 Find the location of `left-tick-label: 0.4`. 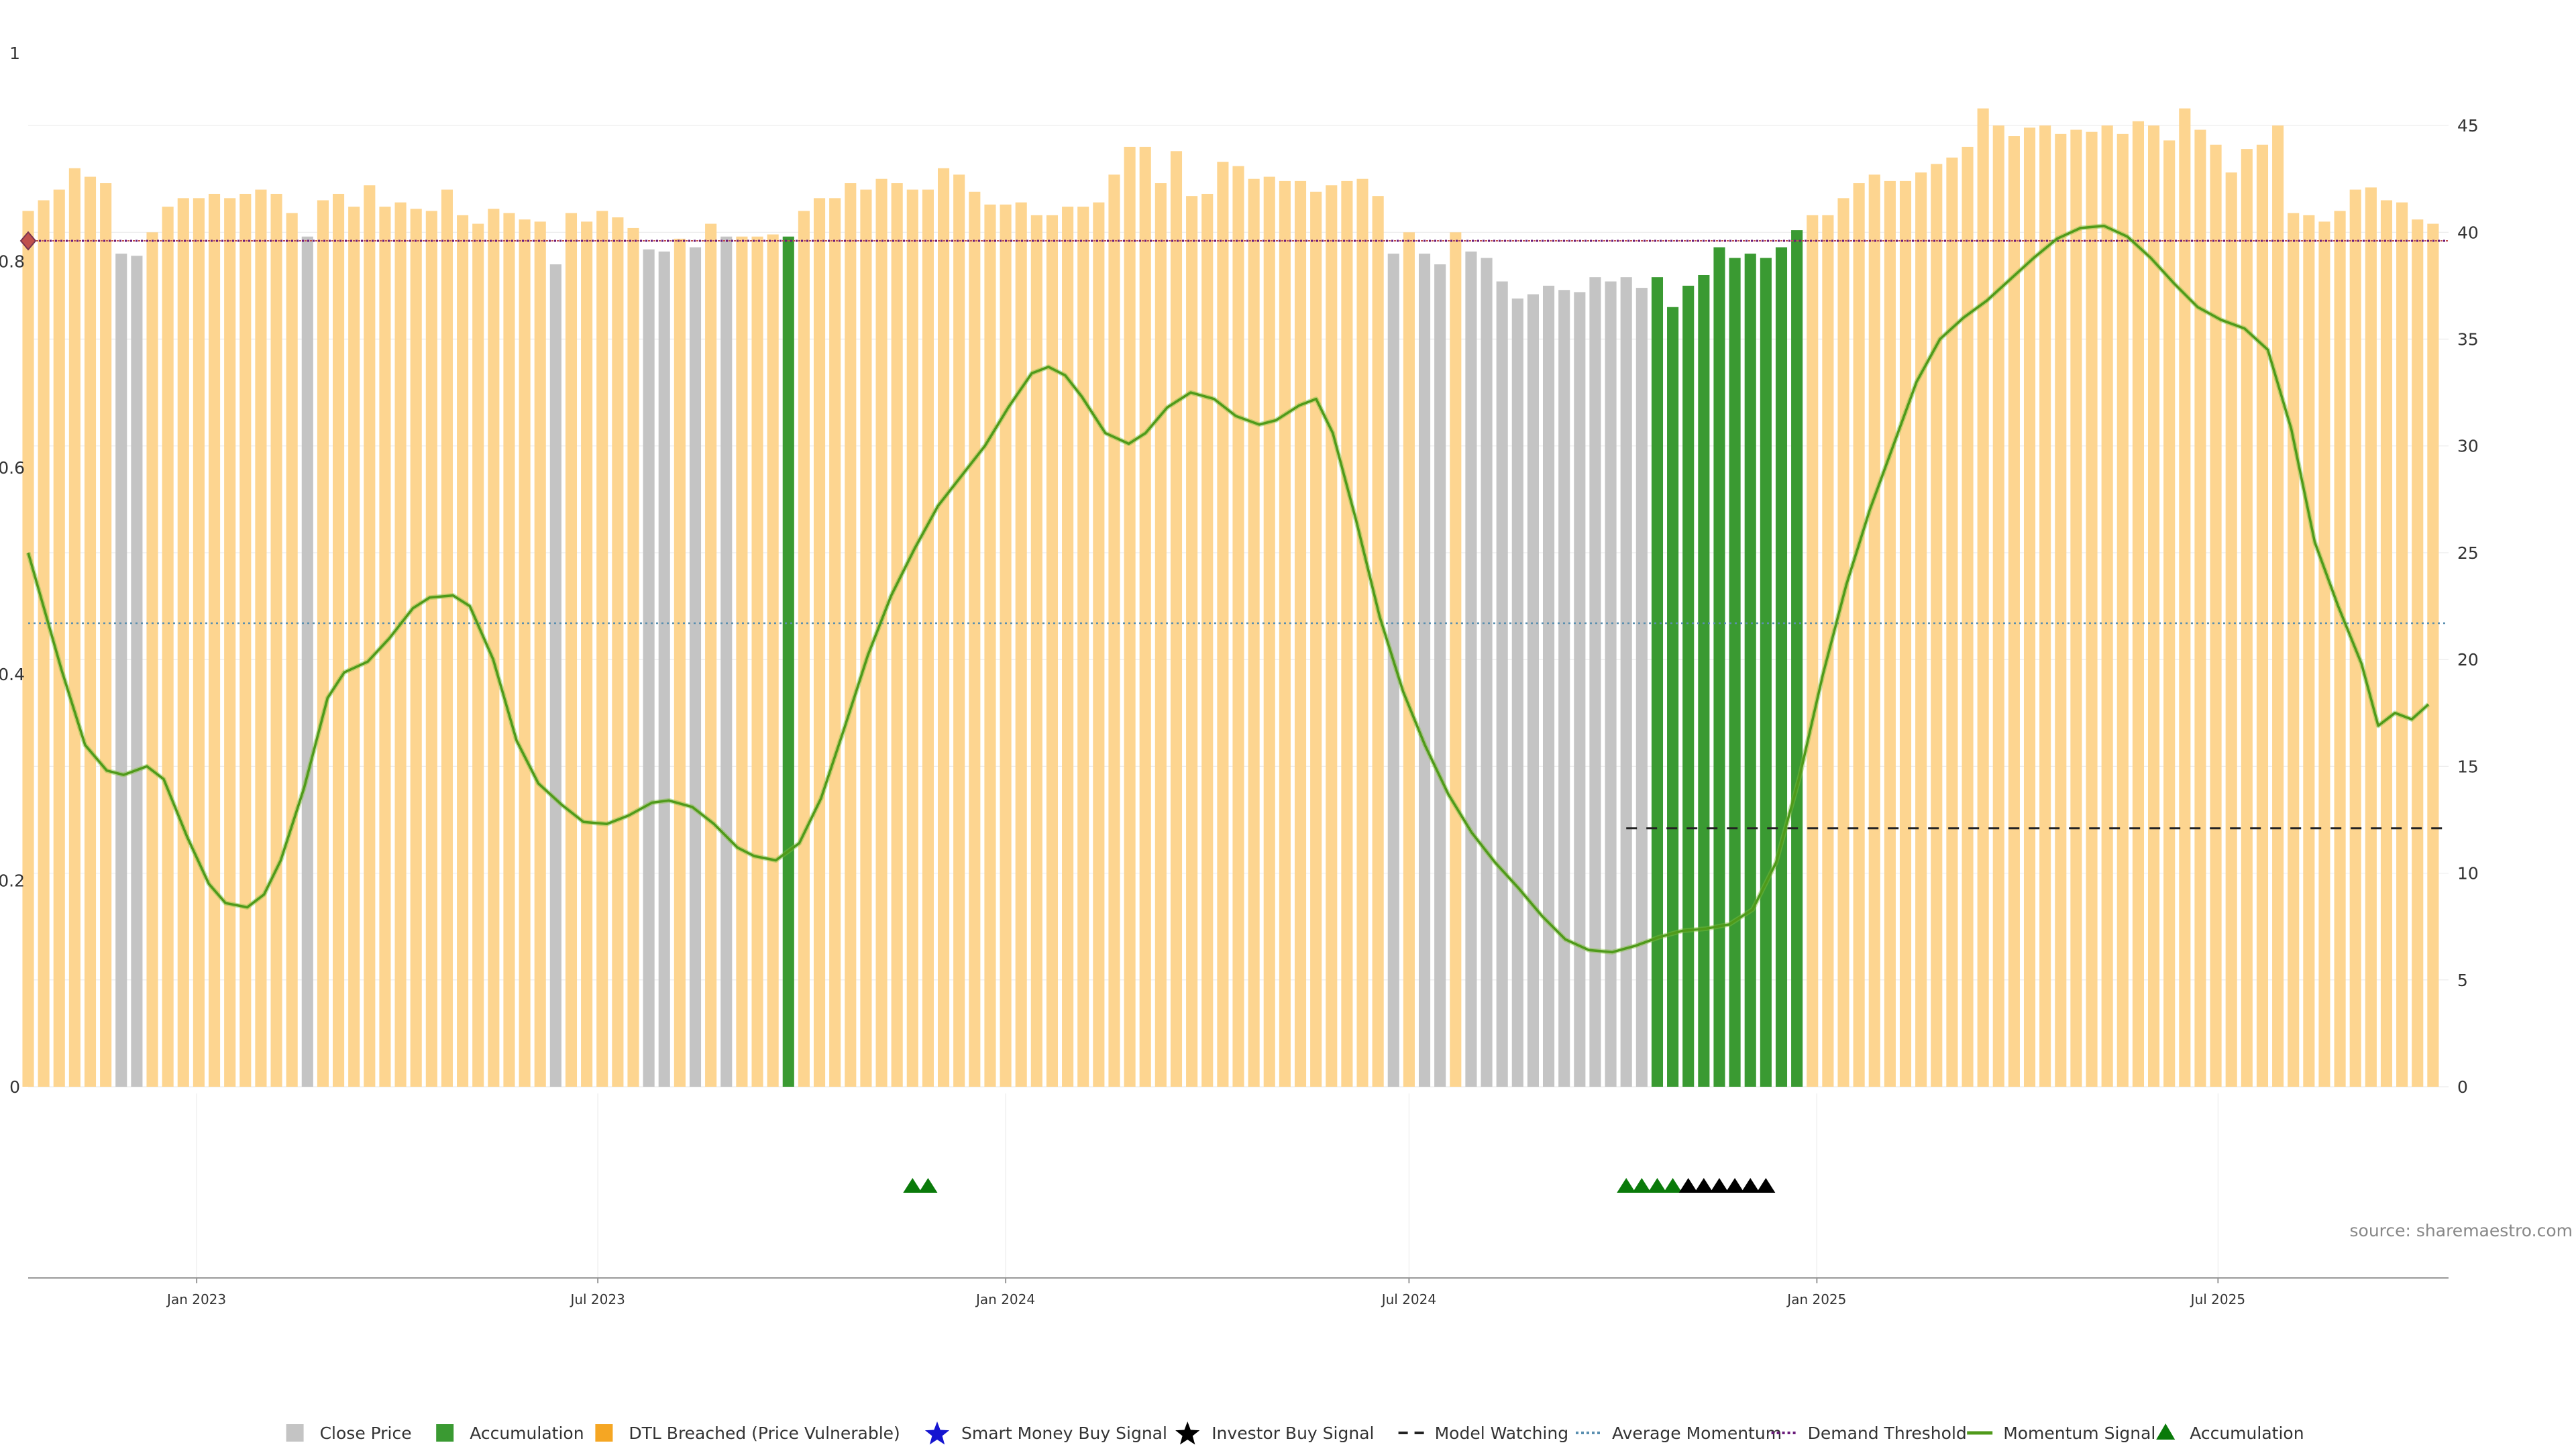

left-tick-label: 0.4 is located at coordinates (12, 674).